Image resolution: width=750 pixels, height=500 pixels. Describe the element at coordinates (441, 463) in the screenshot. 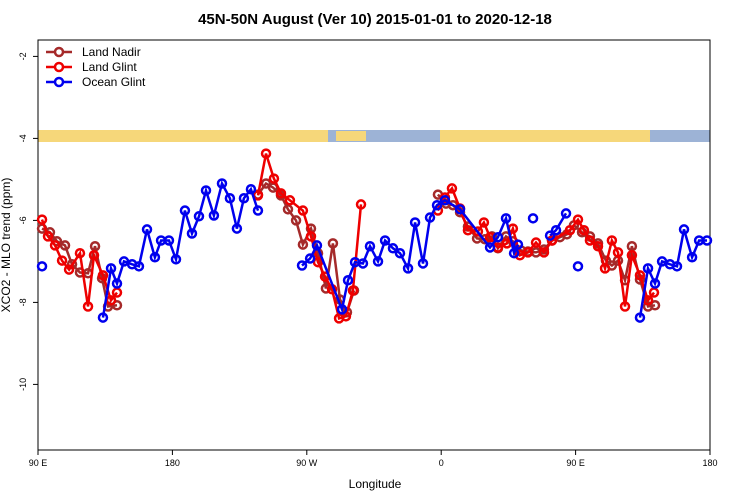

I see `x-tick-label: 0` at that location.